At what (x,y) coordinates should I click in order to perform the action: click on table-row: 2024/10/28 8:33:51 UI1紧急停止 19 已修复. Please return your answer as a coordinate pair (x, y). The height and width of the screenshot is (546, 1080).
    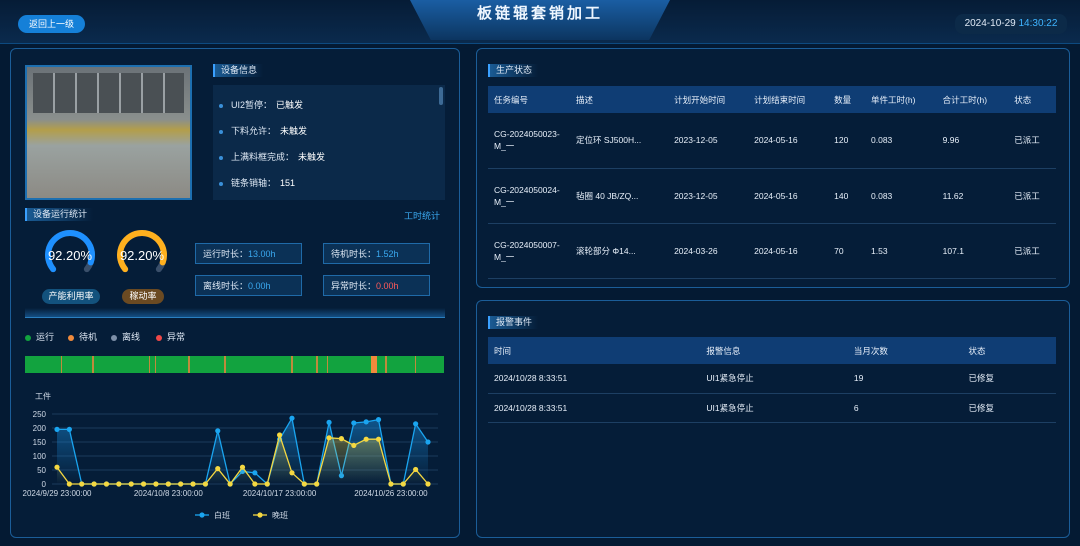
    Looking at the image, I should click on (772, 379).